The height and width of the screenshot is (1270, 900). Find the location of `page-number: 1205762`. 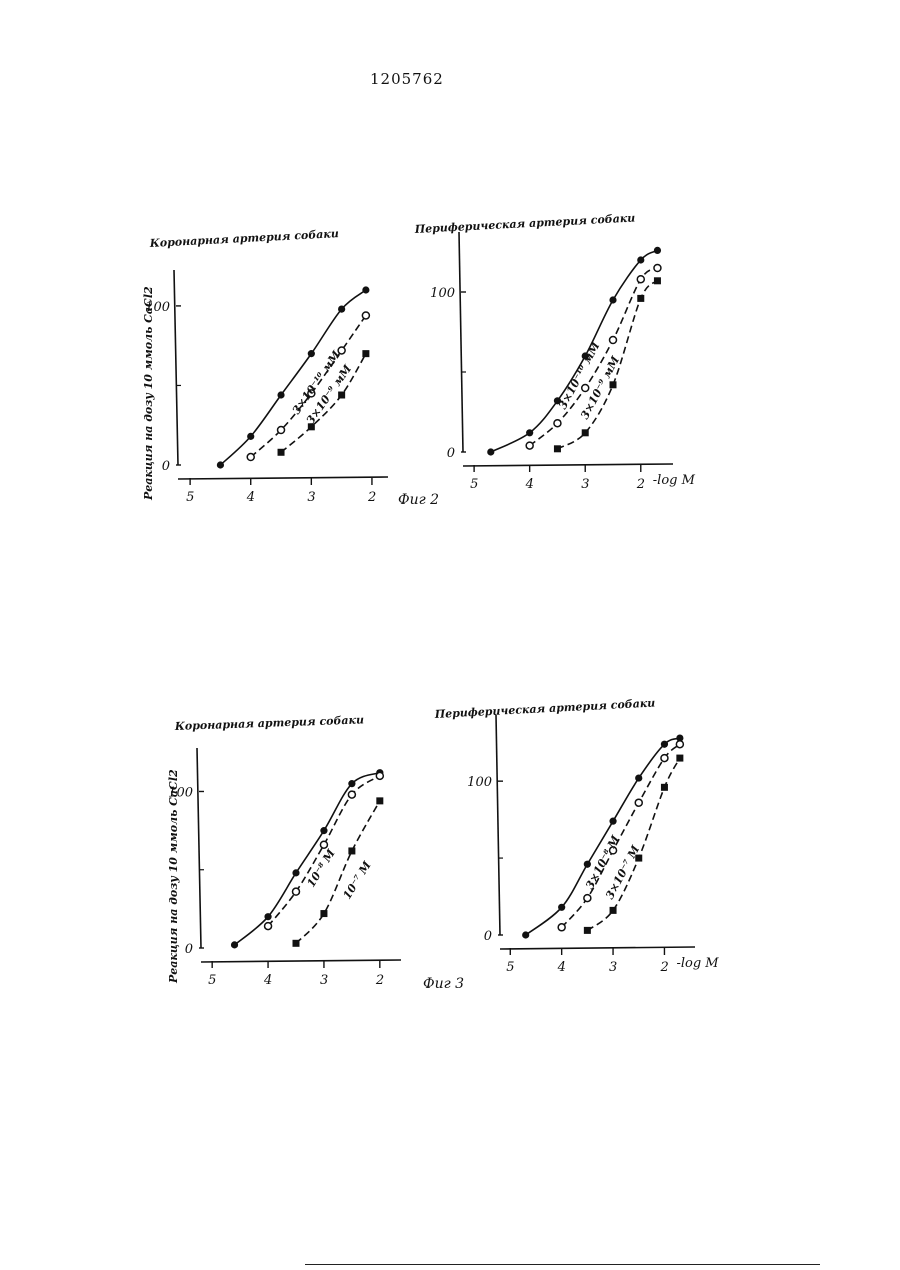

page-number: 1205762 is located at coordinates (407, 79).